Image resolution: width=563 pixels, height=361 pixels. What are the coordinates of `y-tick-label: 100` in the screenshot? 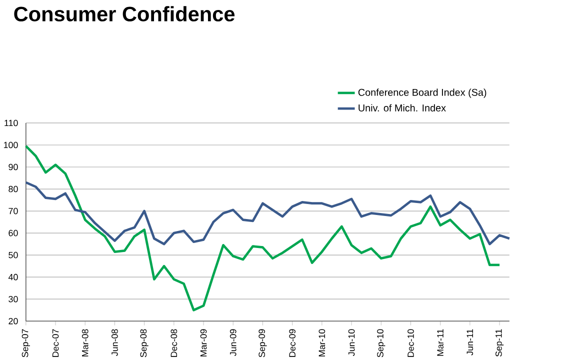 It's located at (11, 145).